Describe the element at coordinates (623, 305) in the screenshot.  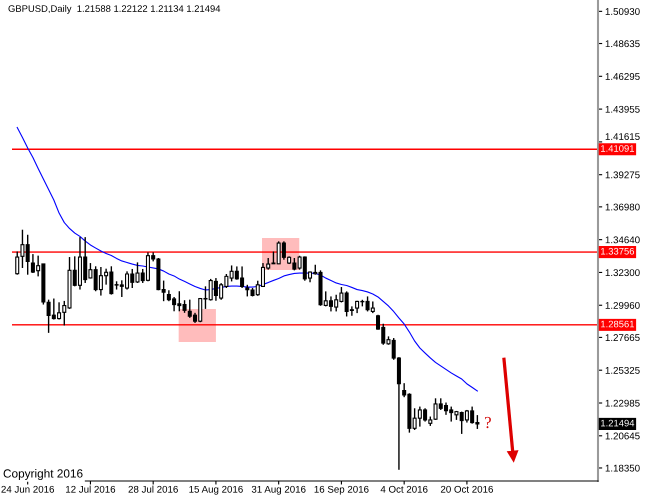
I see `y-tick-label: 1.29960` at that location.